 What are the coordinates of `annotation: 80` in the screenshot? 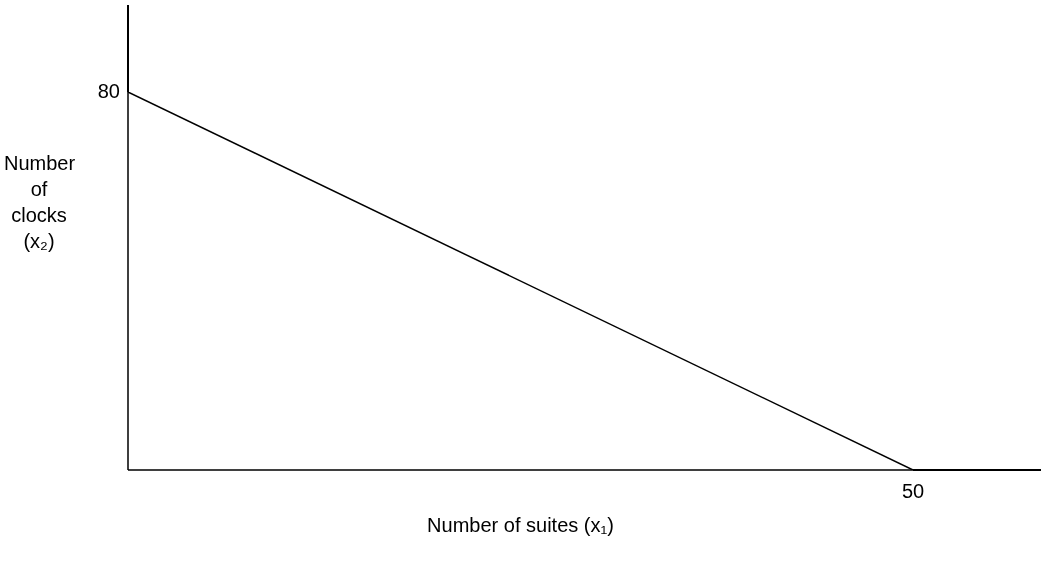 It's located at (108, 90).